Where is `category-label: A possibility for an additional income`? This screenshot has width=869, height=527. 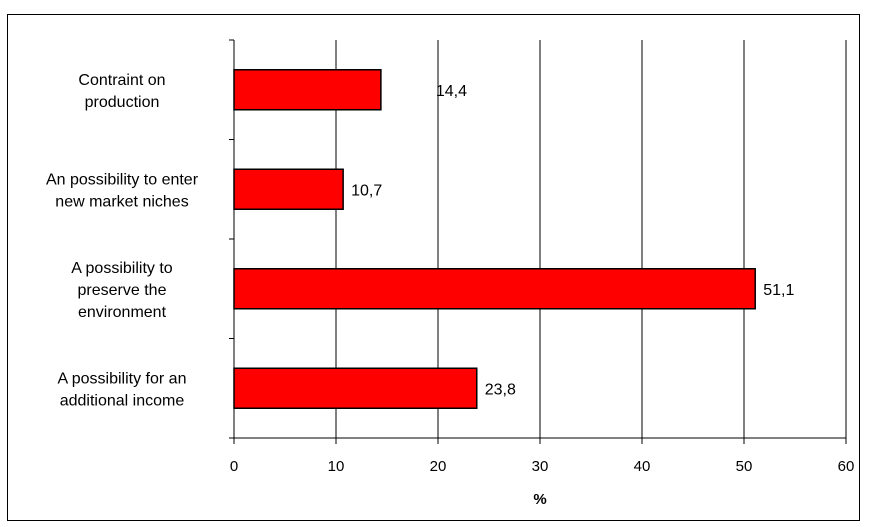 category-label: A possibility for an additional income is located at coordinates (122, 389).